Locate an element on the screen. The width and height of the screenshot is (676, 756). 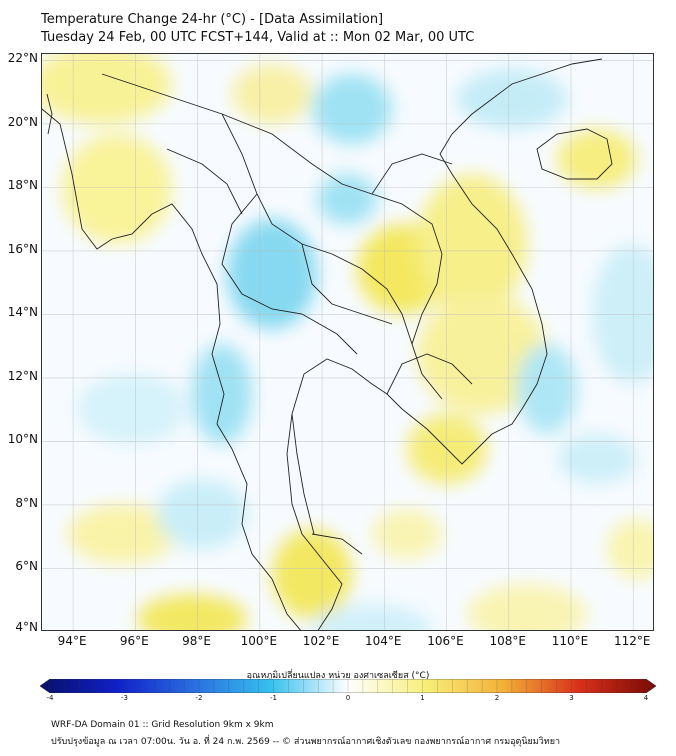
colorbar-tick-label: 0 is located at coordinates (348, 698).